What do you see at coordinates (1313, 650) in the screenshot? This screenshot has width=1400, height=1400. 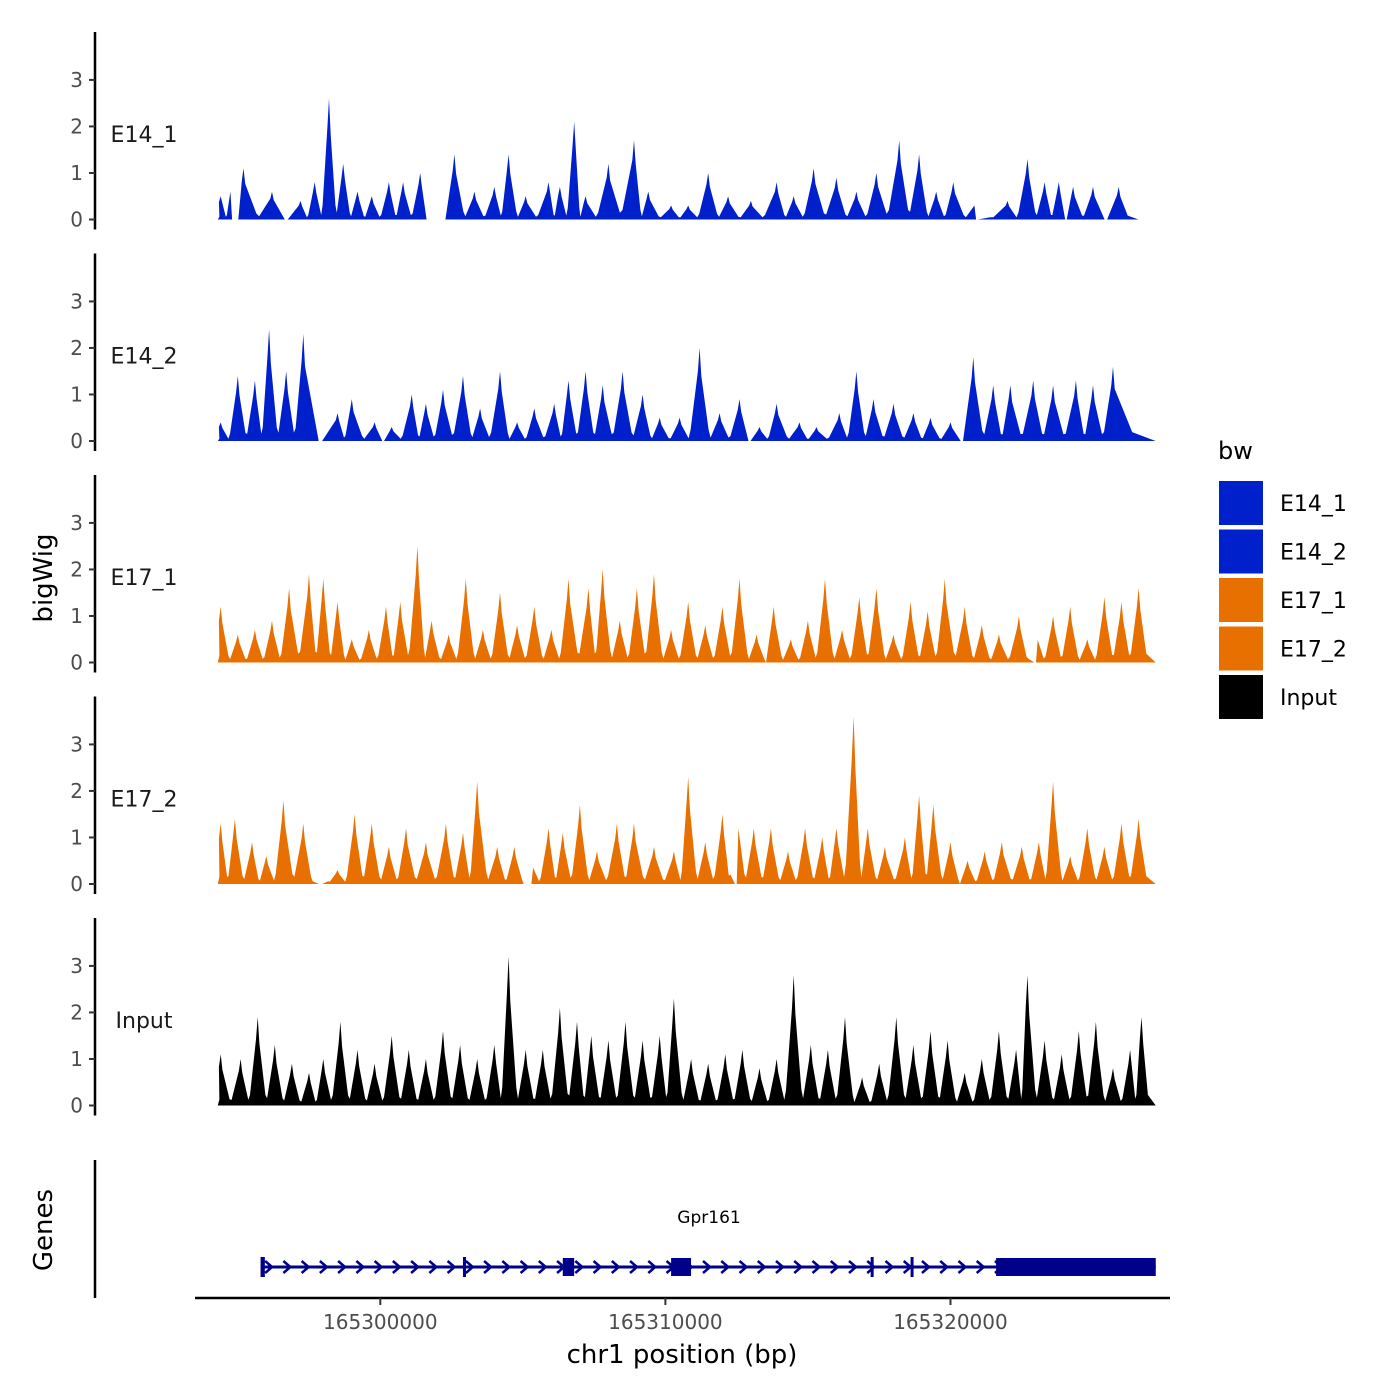 I see `legend-label: E17_2` at bounding box center [1313, 650].